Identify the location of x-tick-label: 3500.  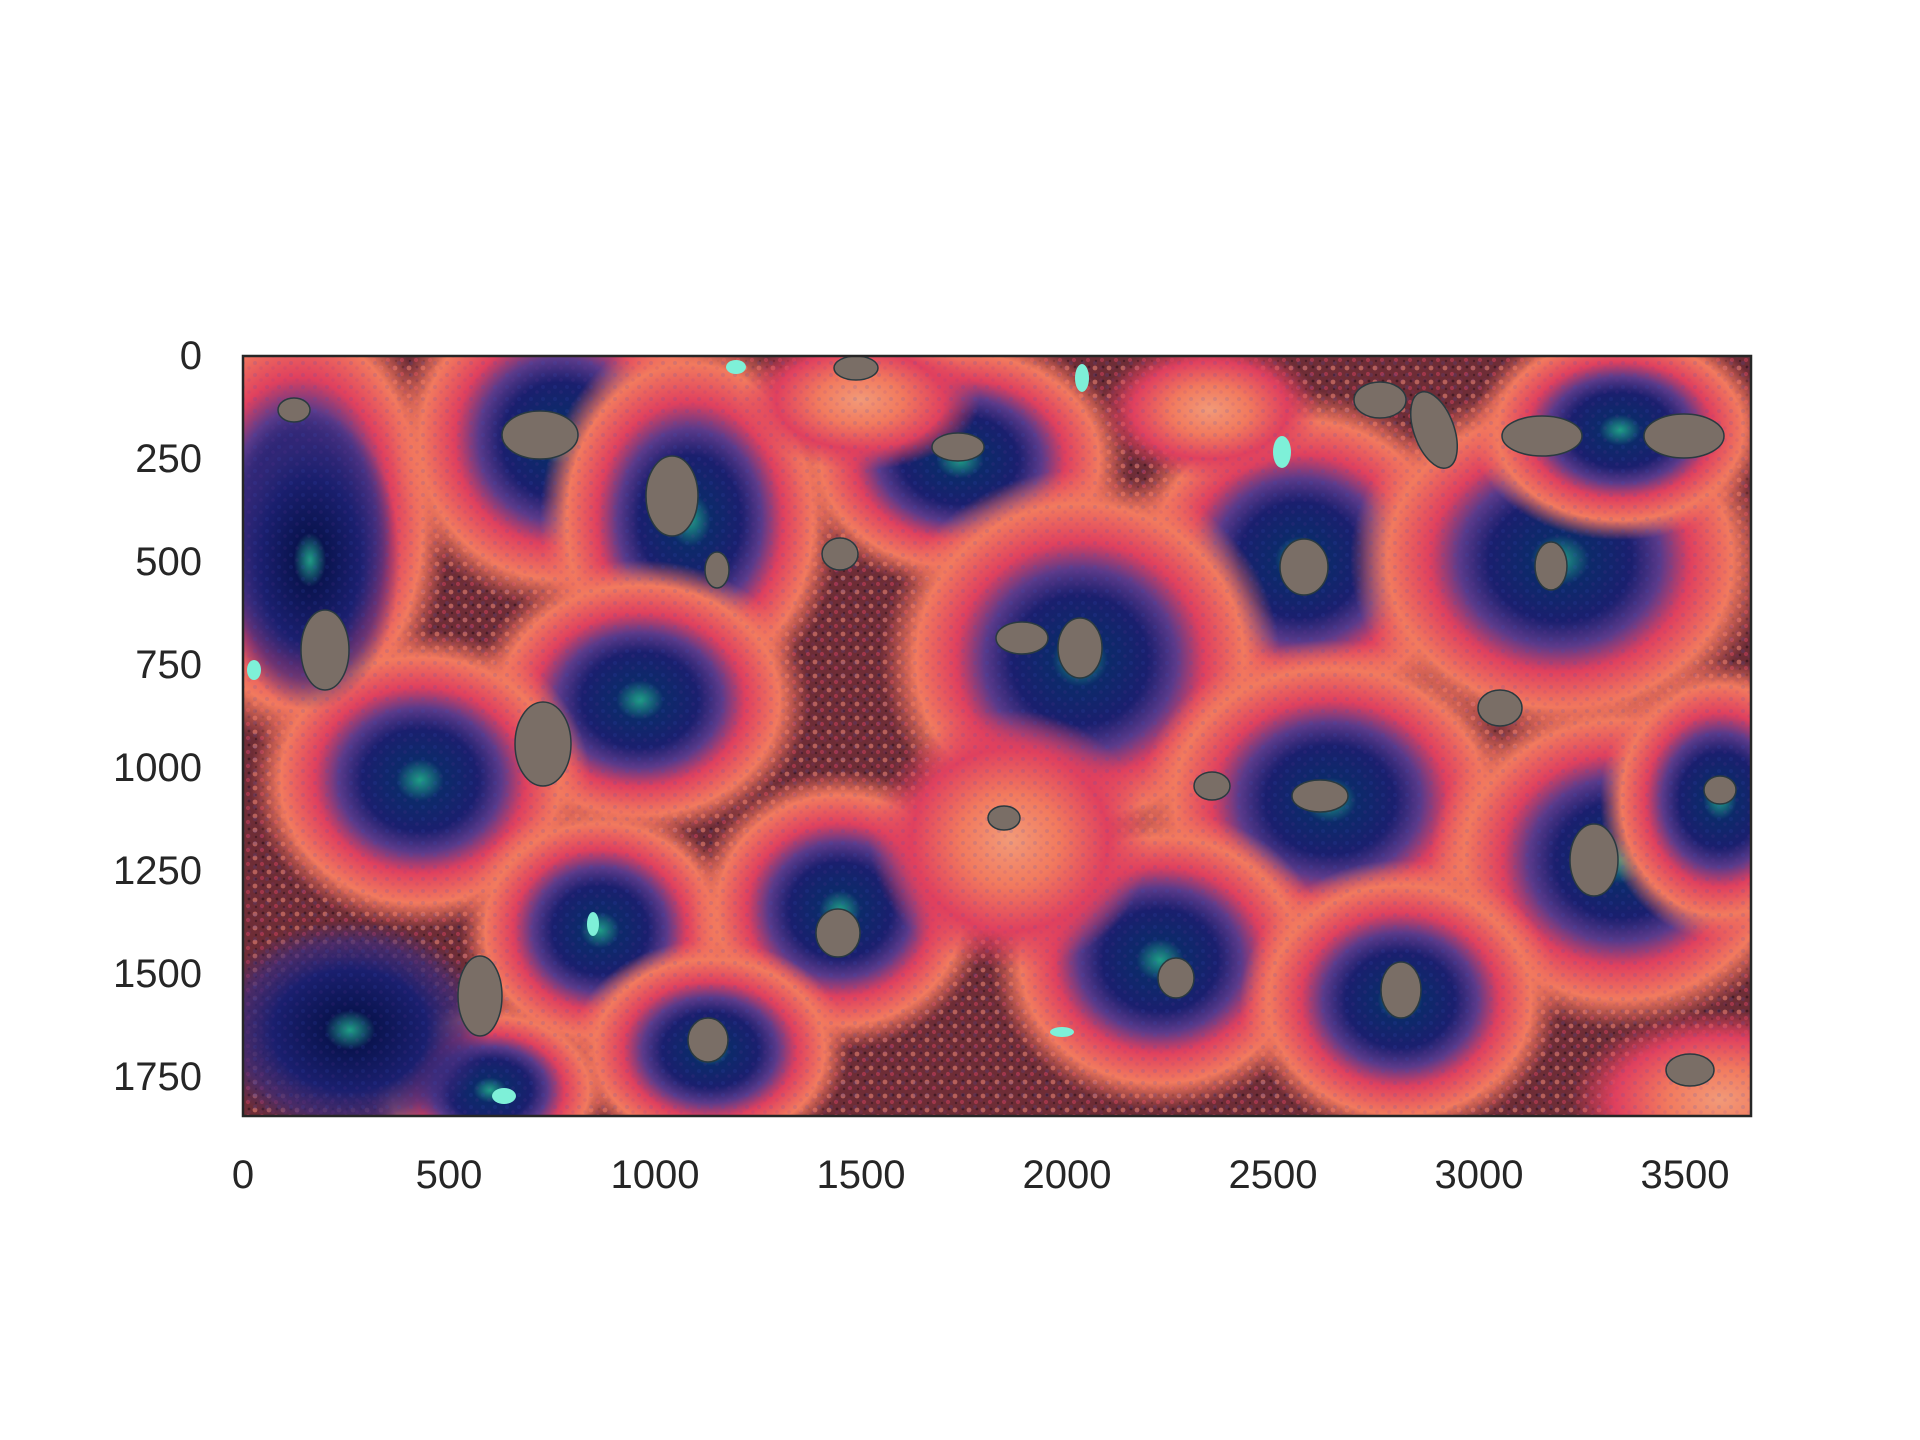
(1685, 1175).